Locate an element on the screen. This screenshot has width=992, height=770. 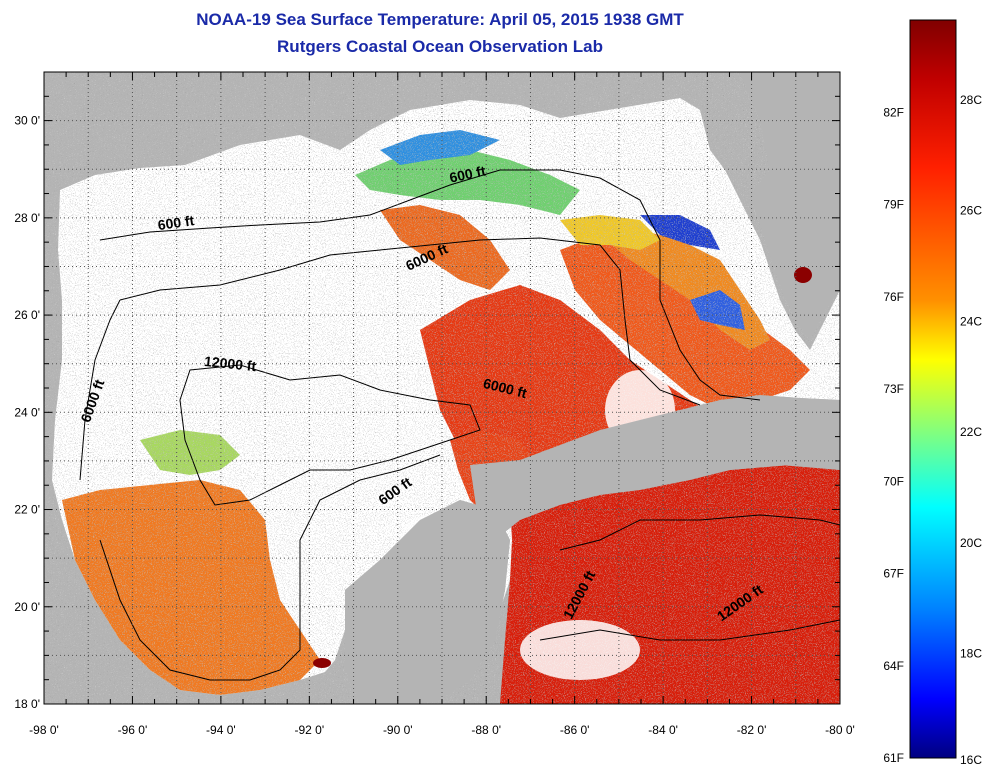
colorbar-fahrenheit-label: 73F is located at coordinates (893, 389).